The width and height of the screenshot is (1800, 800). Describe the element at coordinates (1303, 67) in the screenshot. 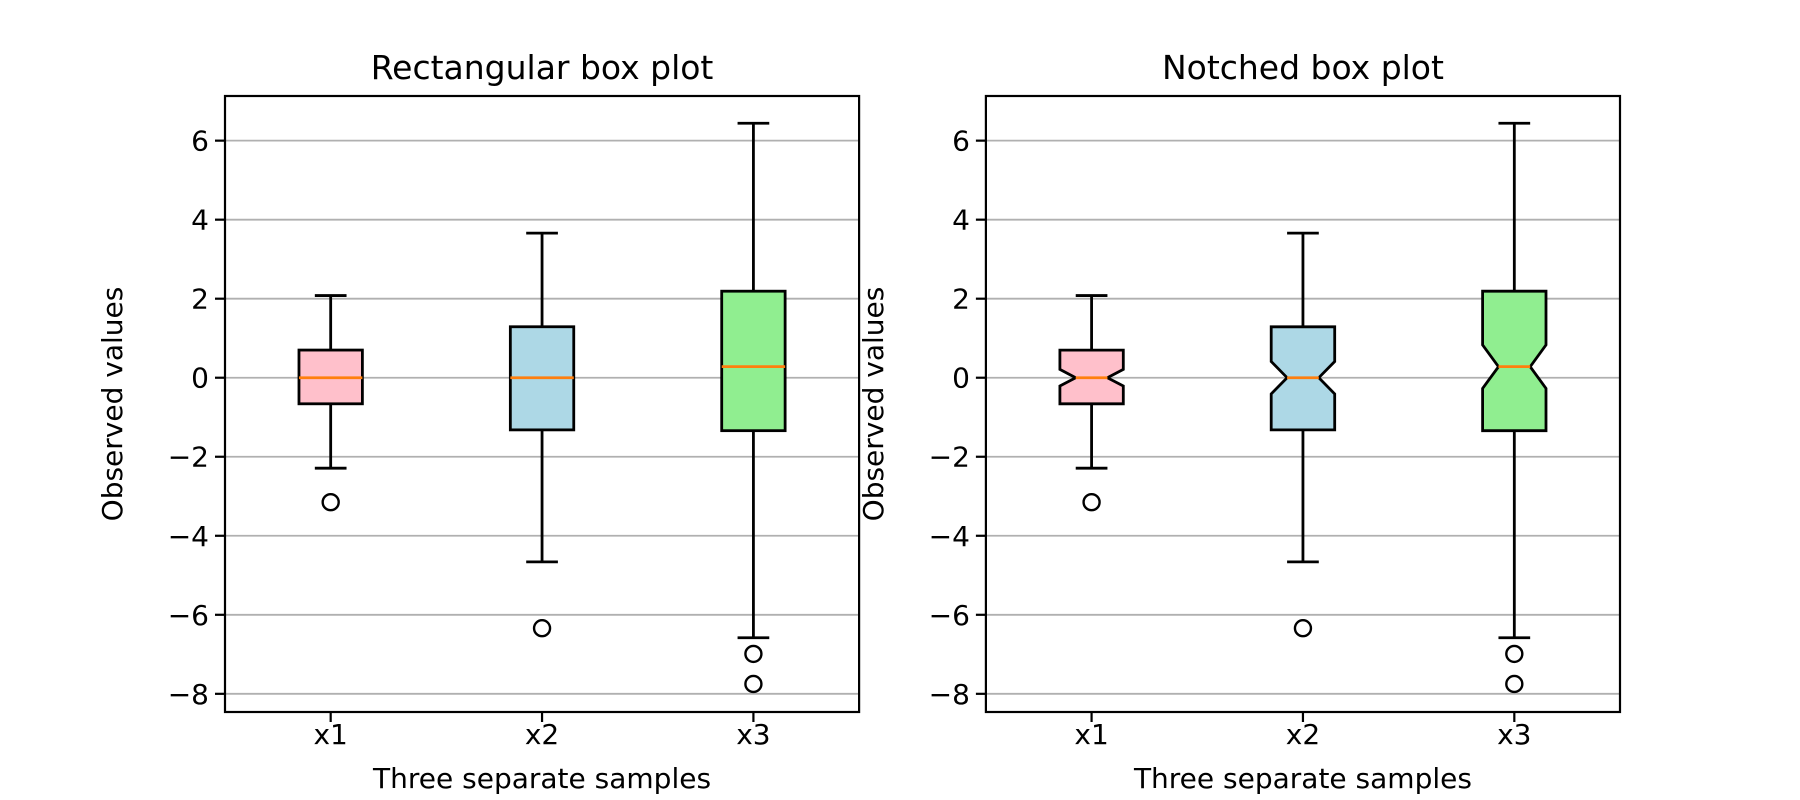

I see `notched-chart-title: Notched box plot` at that location.